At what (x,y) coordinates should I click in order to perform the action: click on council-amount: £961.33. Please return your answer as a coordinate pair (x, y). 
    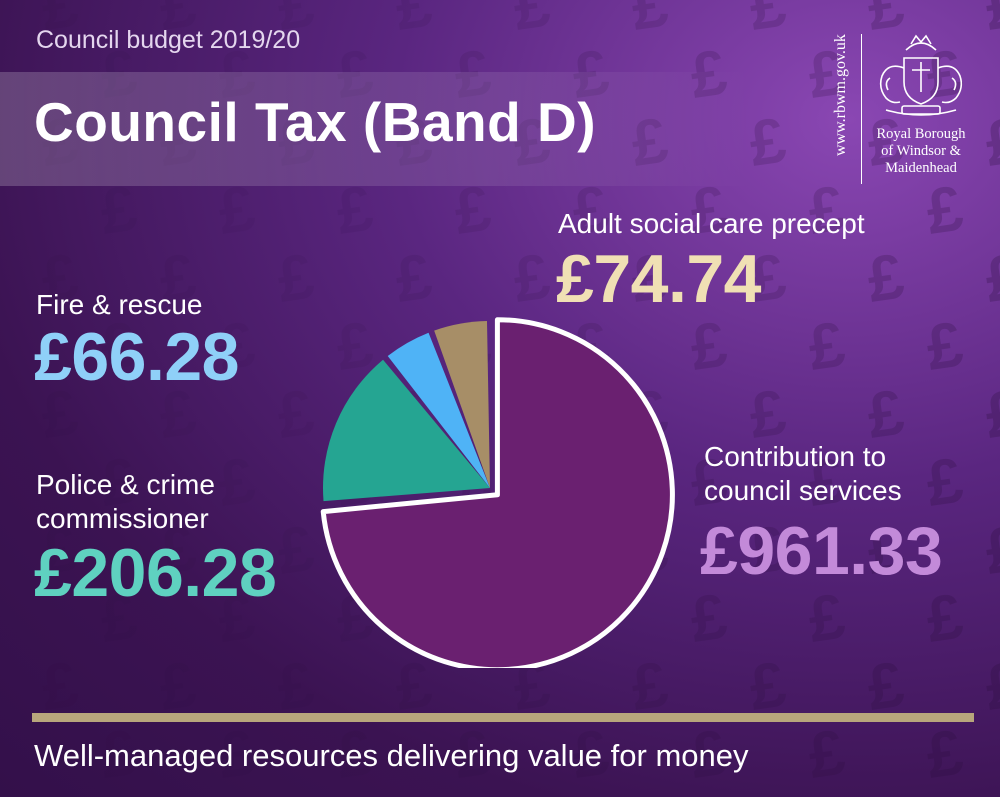
    Looking at the image, I should click on (821, 551).